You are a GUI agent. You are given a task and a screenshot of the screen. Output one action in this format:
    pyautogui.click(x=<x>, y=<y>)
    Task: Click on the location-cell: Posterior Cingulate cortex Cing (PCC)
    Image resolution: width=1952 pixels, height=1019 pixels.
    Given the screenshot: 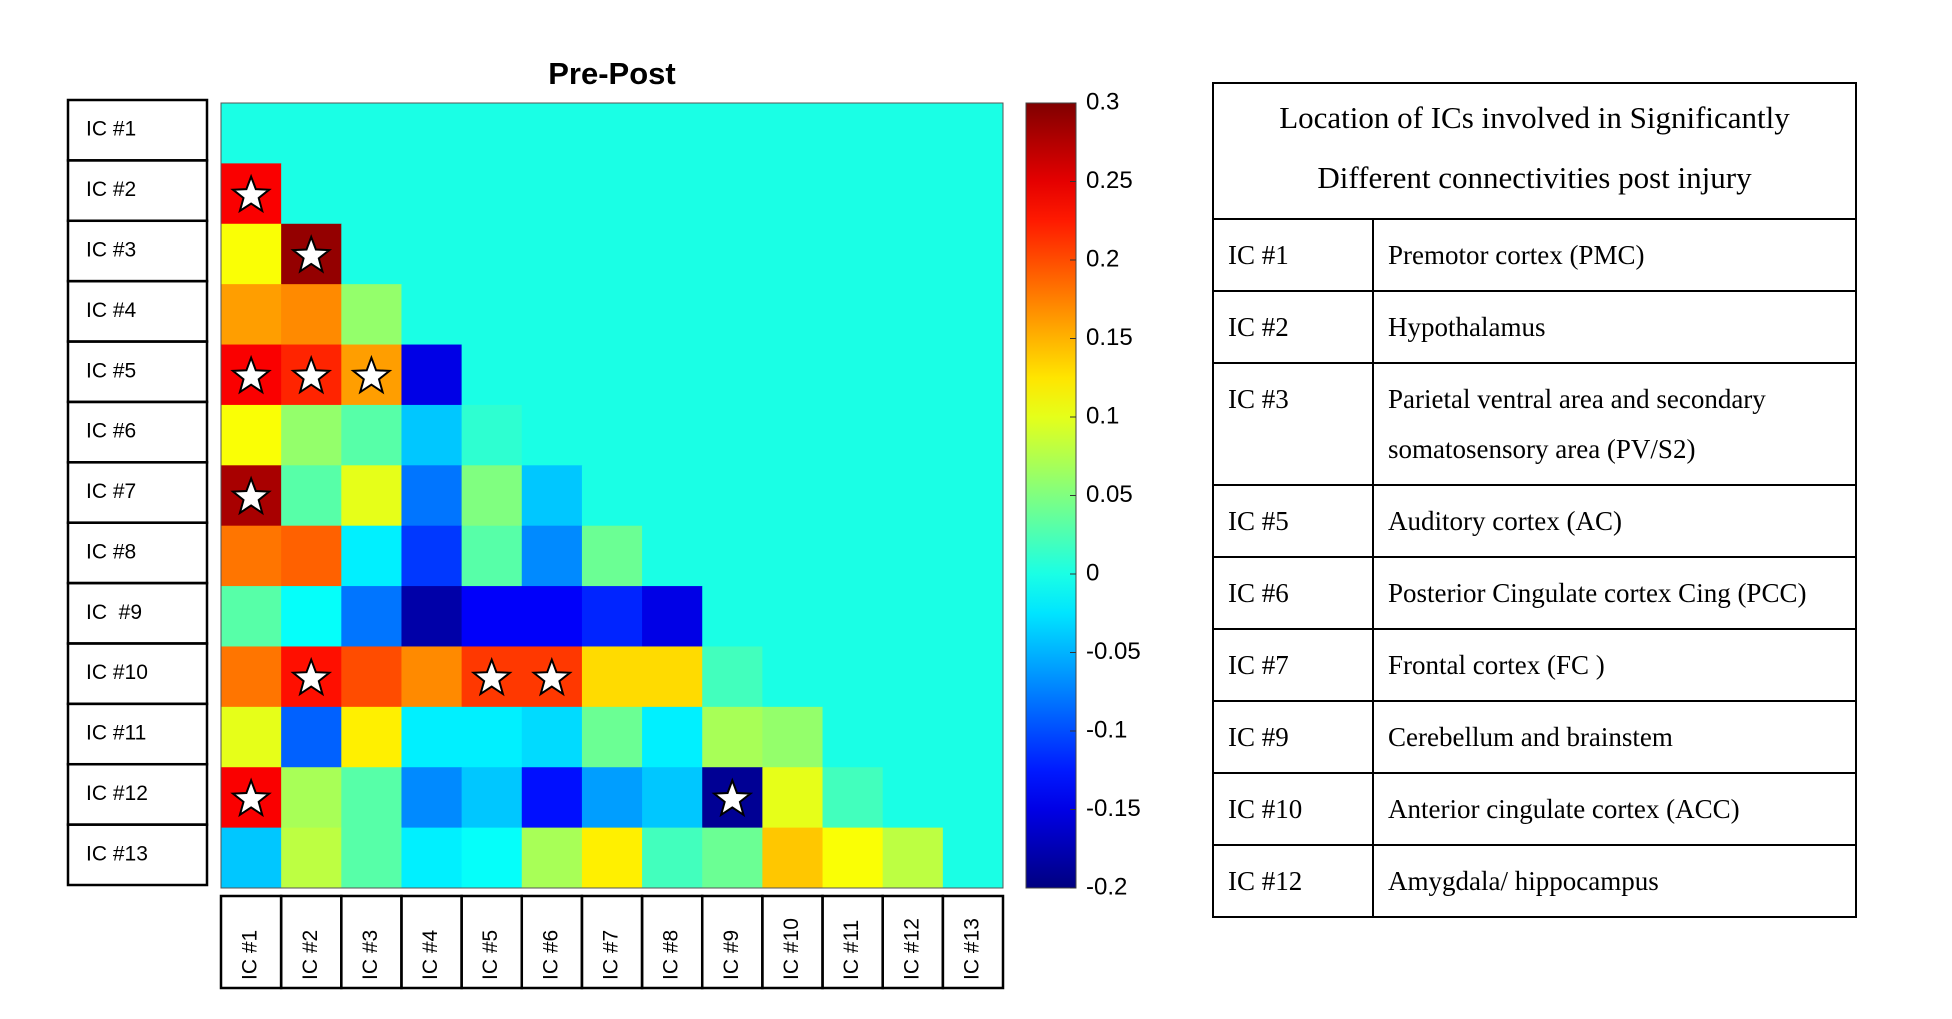 What is the action you would take?
    pyautogui.click(x=1614, y=593)
    